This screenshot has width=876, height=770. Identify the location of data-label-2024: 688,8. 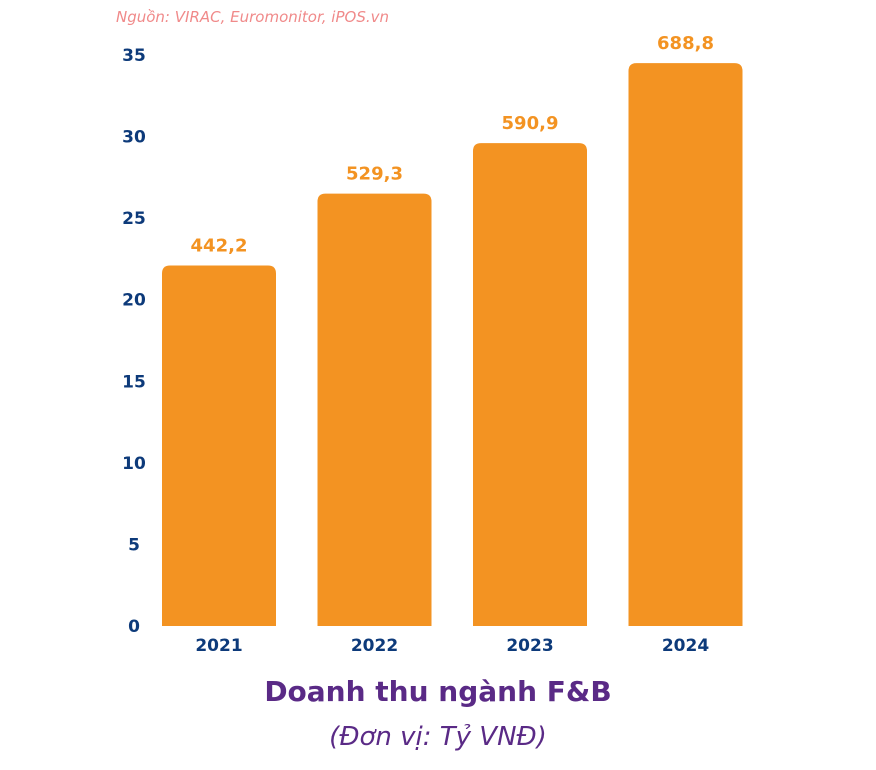
(685, 43).